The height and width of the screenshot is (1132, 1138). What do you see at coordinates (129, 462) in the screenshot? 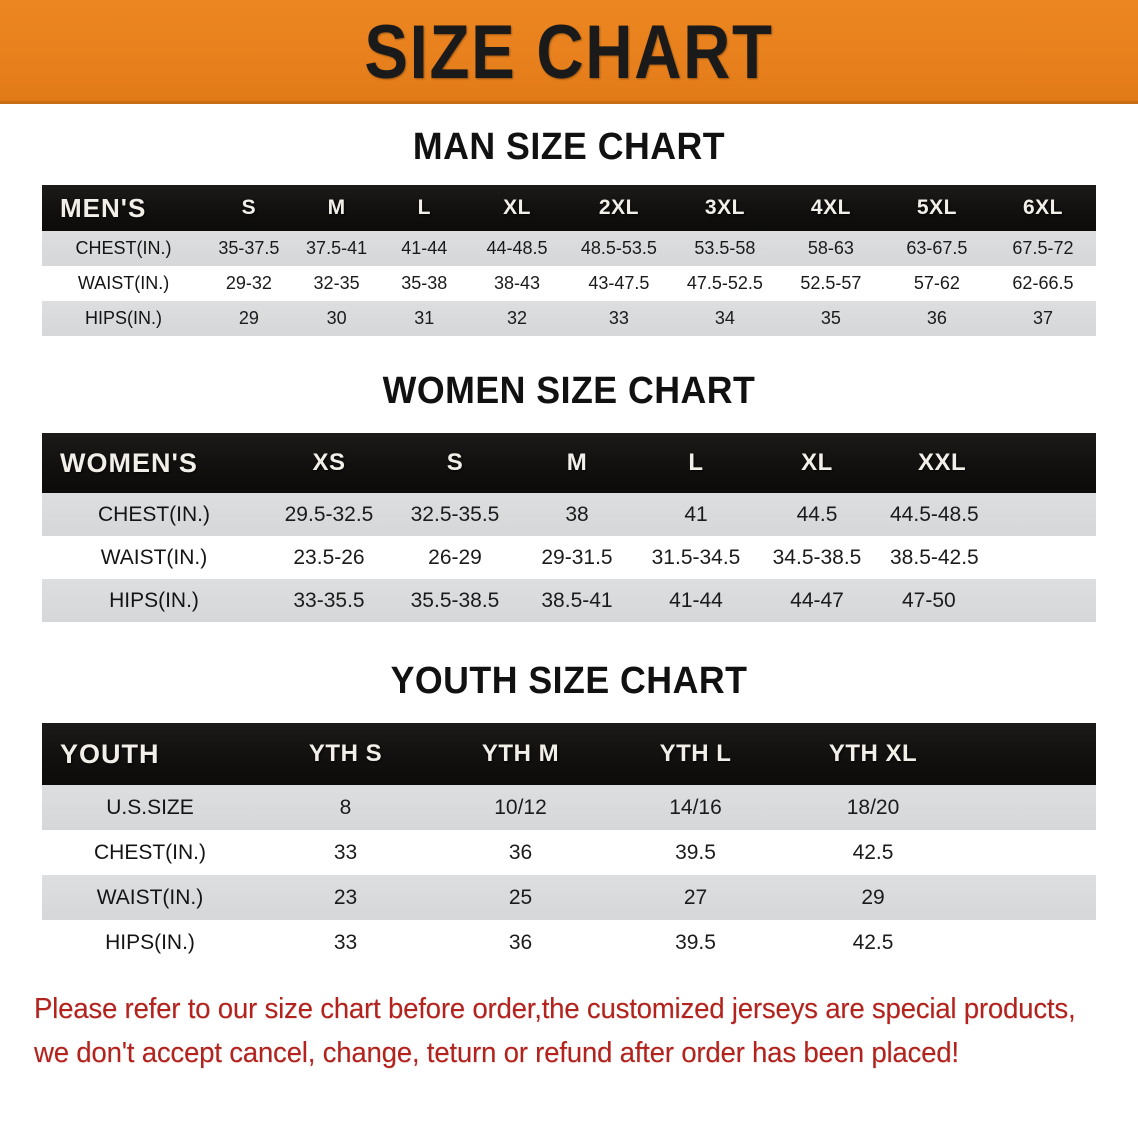
I see `women-corner-label: WOMEN'S` at bounding box center [129, 462].